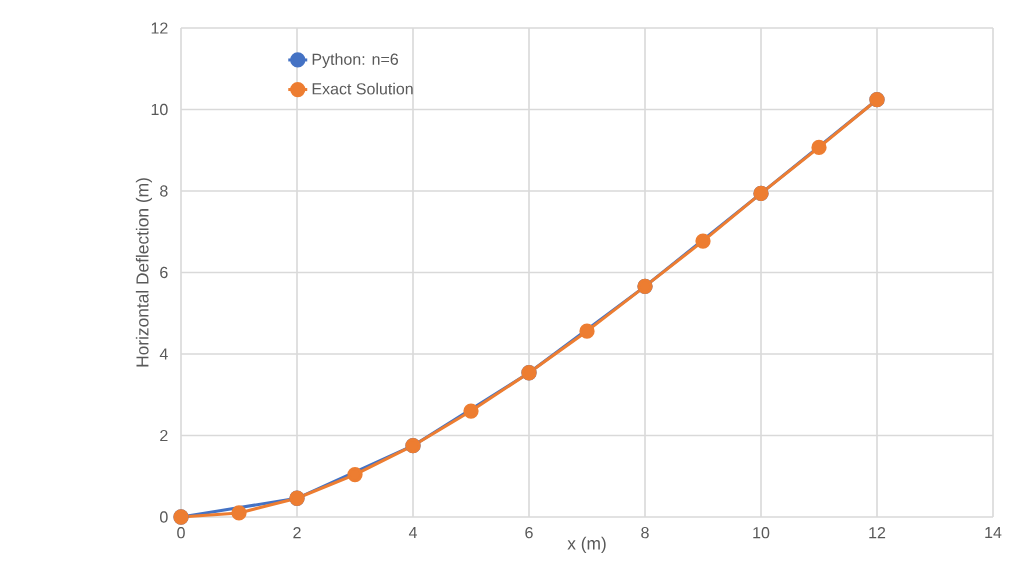 The image size is (1014, 587). Describe the element at coordinates (159, 28) in the screenshot. I see `y-tick-label: 12` at that location.